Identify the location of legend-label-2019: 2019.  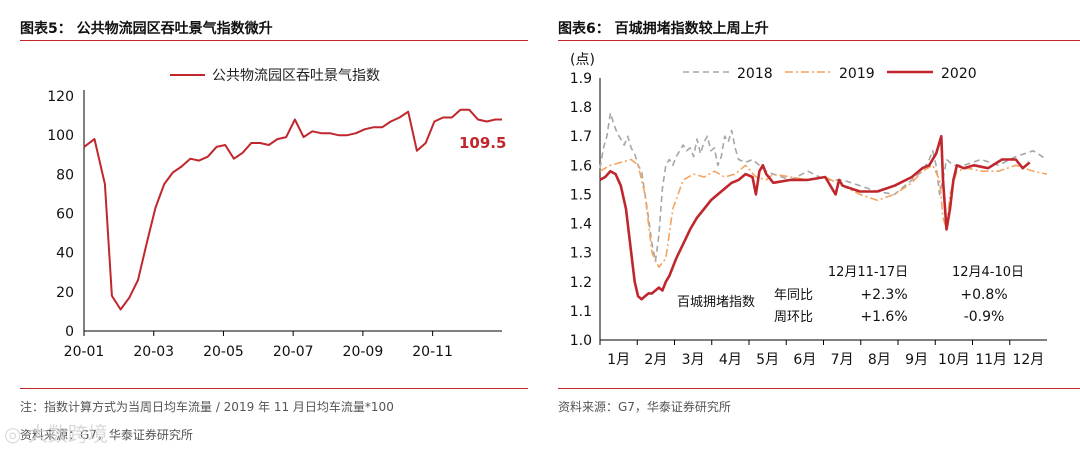
(857, 74).